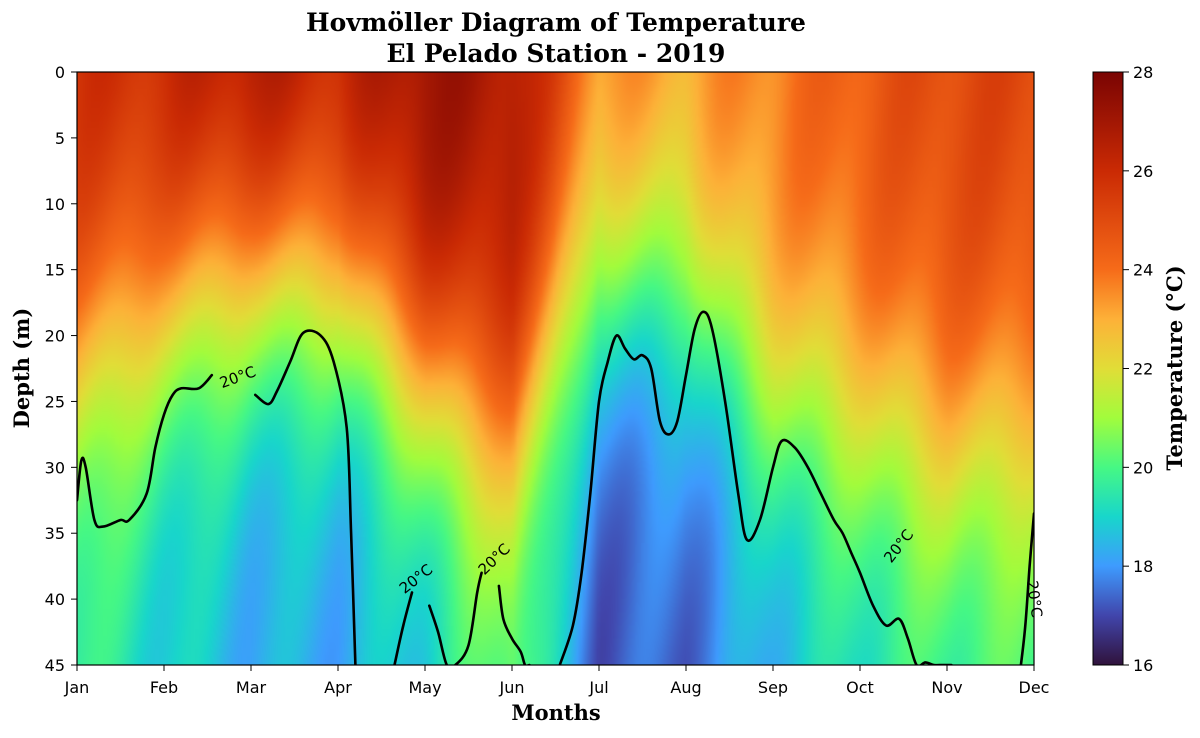  Describe the element at coordinates (1143, 665) in the screenshot. I see `colorbar-tick-label: 16` at that location.